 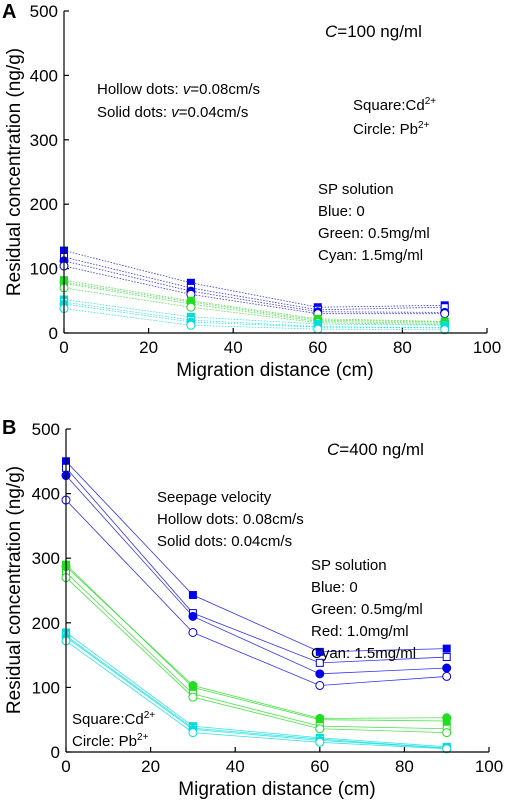 What do you see at coordinates (404, 766) in the screenshot?
I see `x-tick-label: 80` at bounding box center [404, 766].